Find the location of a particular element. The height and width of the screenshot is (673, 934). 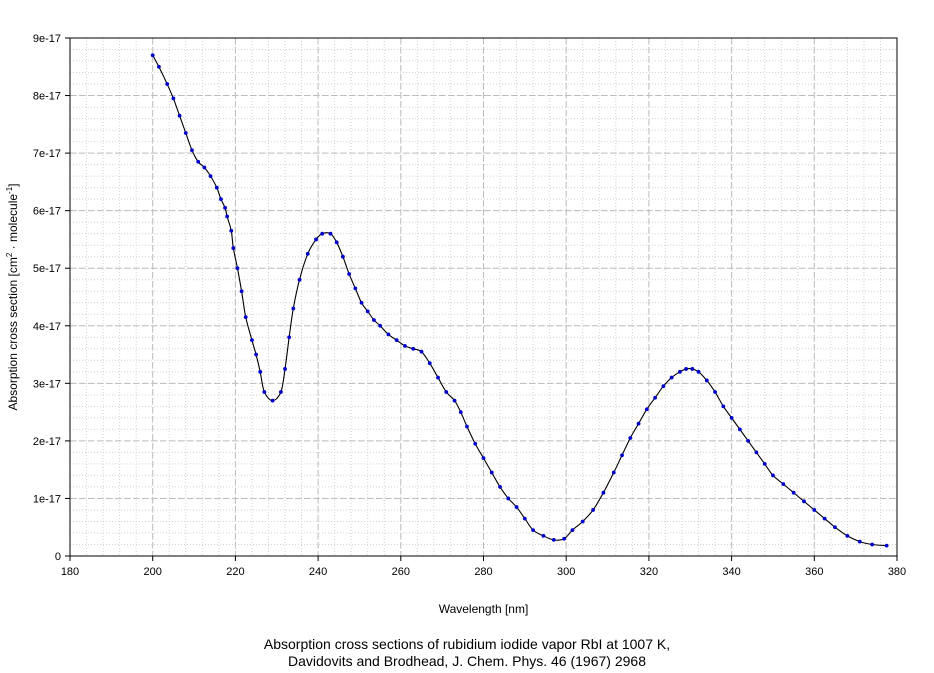

x-tick-label: 340 is located at coordinates (731, 572).